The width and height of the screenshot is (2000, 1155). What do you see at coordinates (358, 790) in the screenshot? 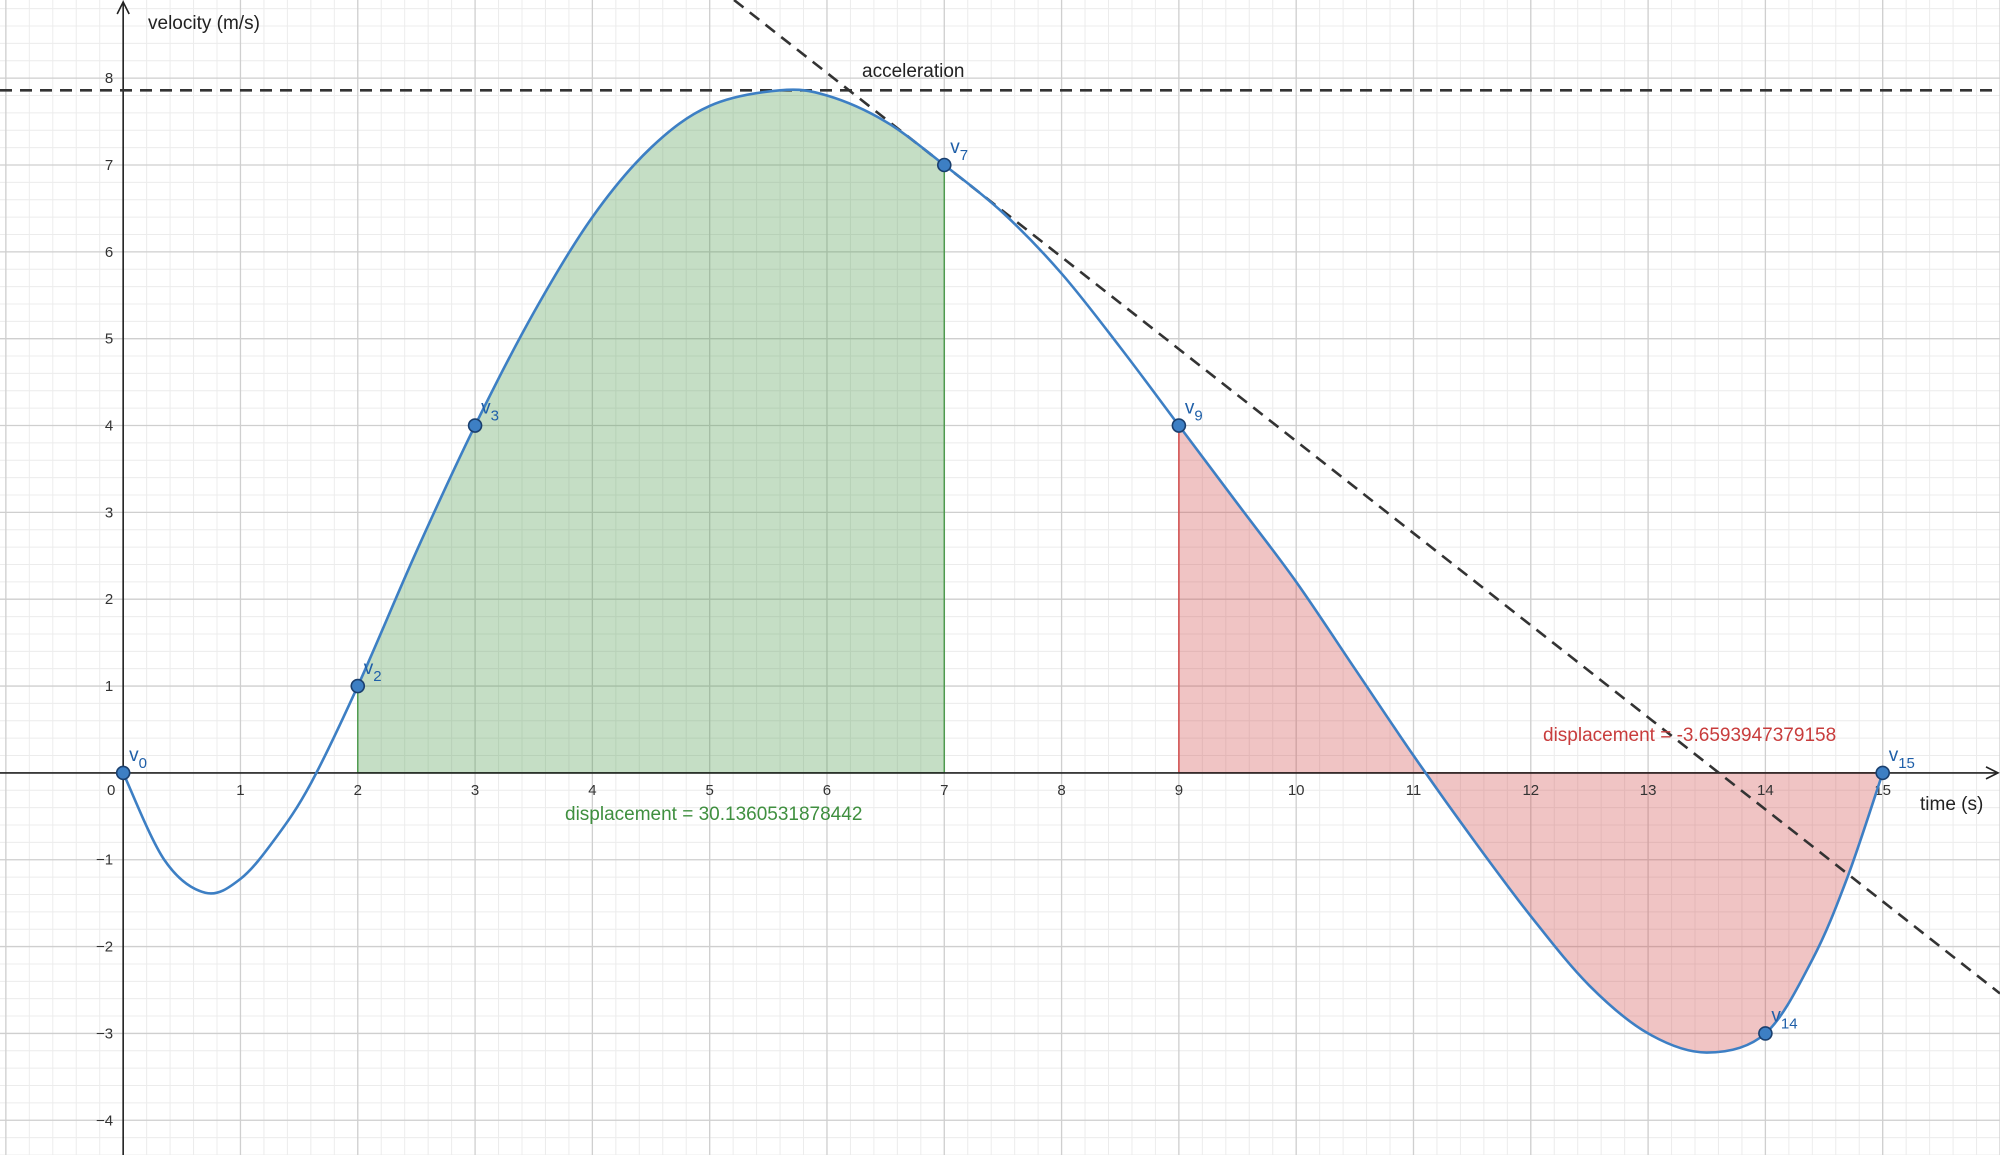
I see `x-tick-label: 2` at bounding box center [358, 790].